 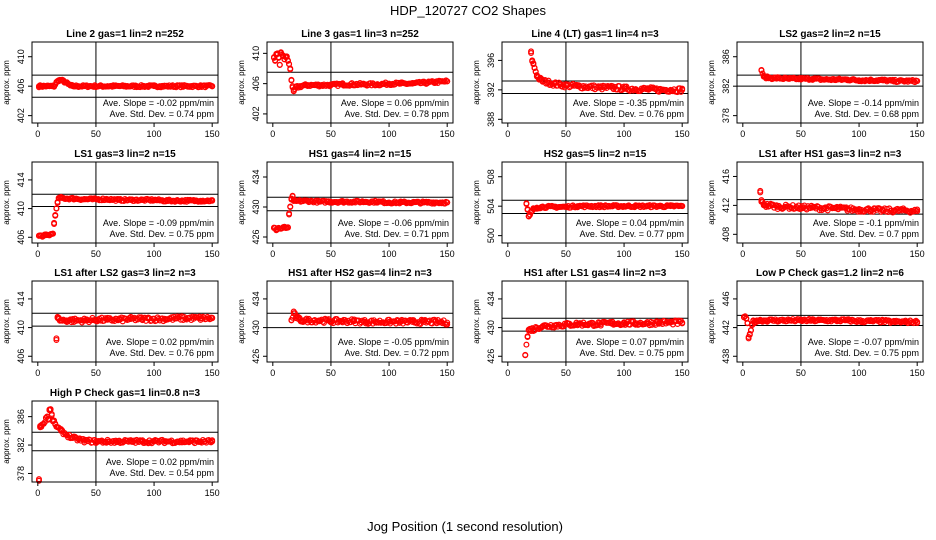 I want to click on std-dev-annotation: Ave. Std. Dev. = 0.54 ppm, so click(x=162, y=473).